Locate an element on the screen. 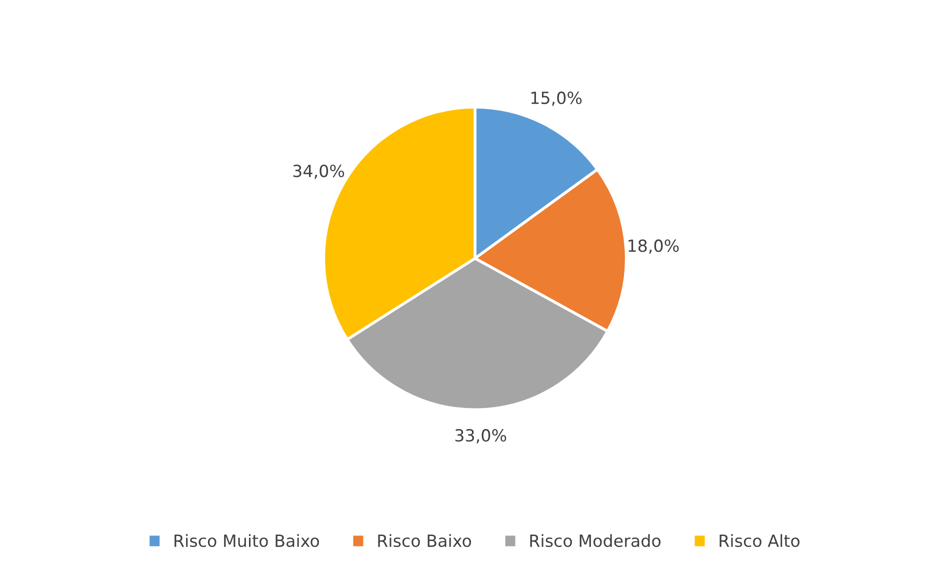 The height and width of the screenshot is (571, 950). legend-label: Risco Baixo is located at coordinates (425, 541).